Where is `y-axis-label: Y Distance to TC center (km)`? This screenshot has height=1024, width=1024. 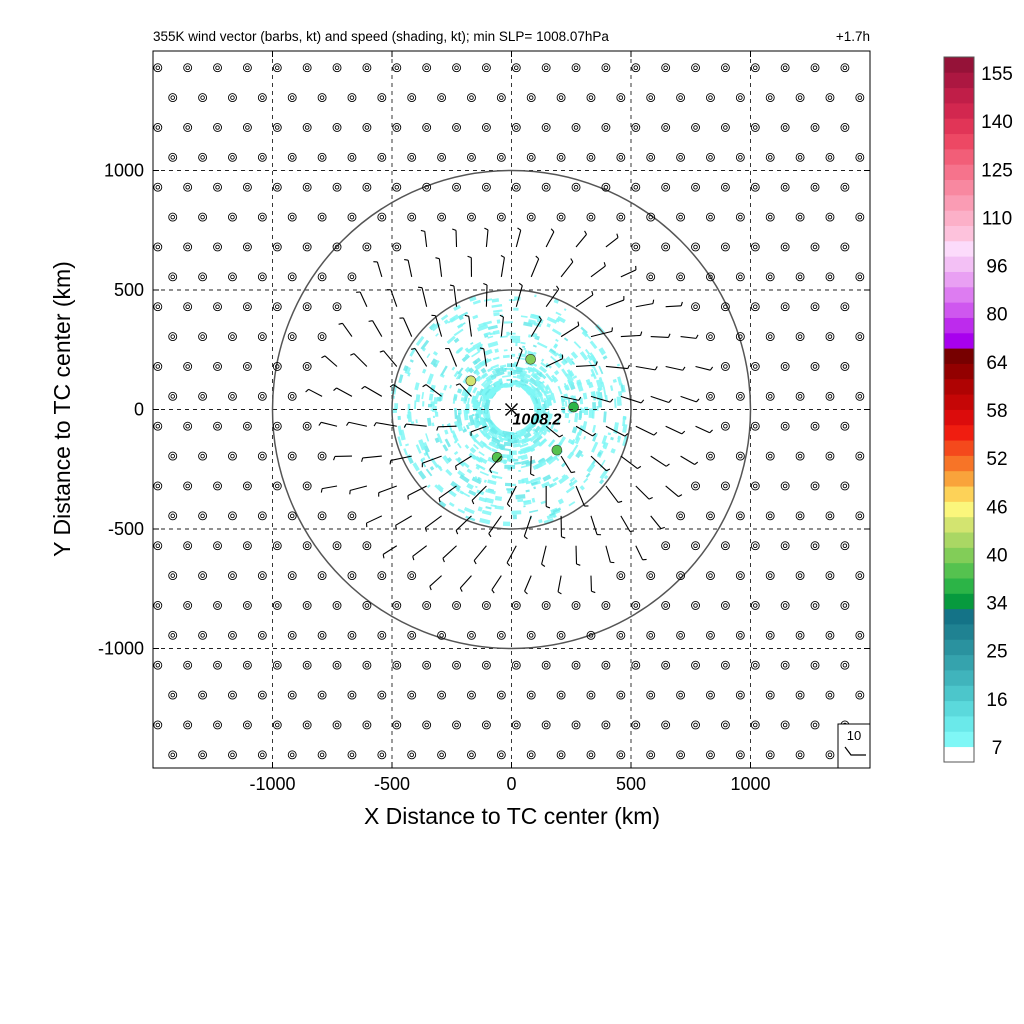
y-axis-label: Y Distance to TC center (km) is located at coordinates (62, 409).